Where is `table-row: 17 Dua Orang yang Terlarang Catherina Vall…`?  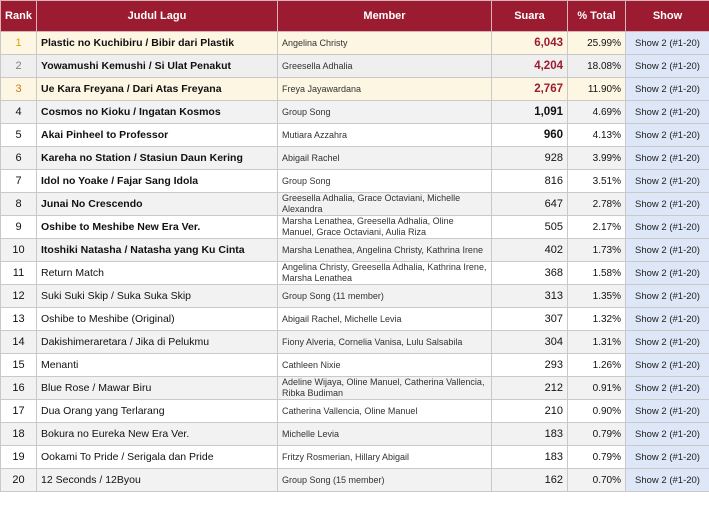
table-row: 17 Dua Orang yang Terlarang Catherina Vall… is located at coordinates (354, 411).